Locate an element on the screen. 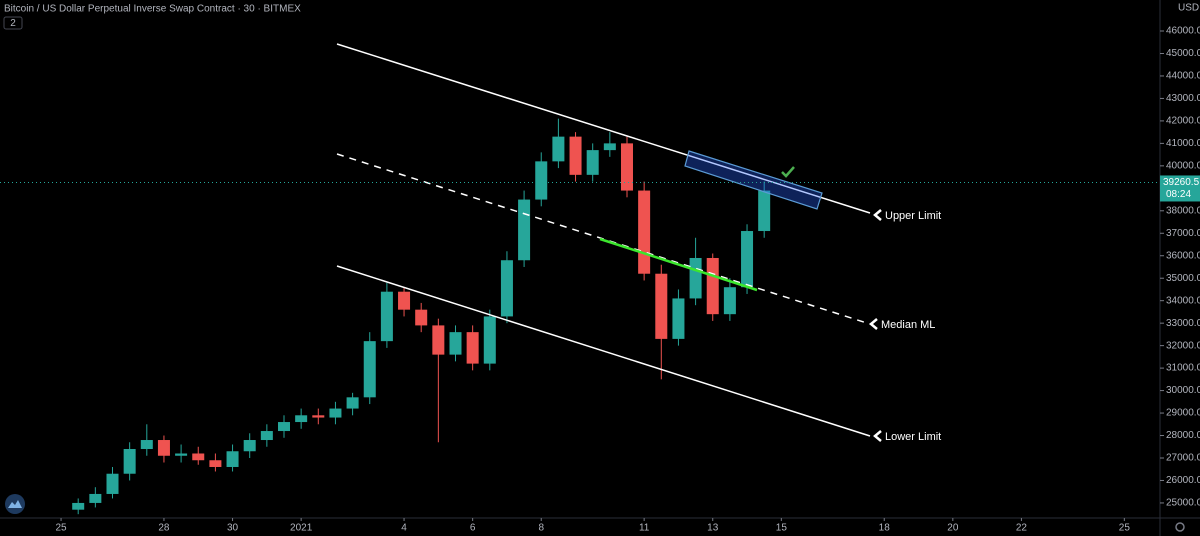  upper-line is located at coordinates (603, 128).